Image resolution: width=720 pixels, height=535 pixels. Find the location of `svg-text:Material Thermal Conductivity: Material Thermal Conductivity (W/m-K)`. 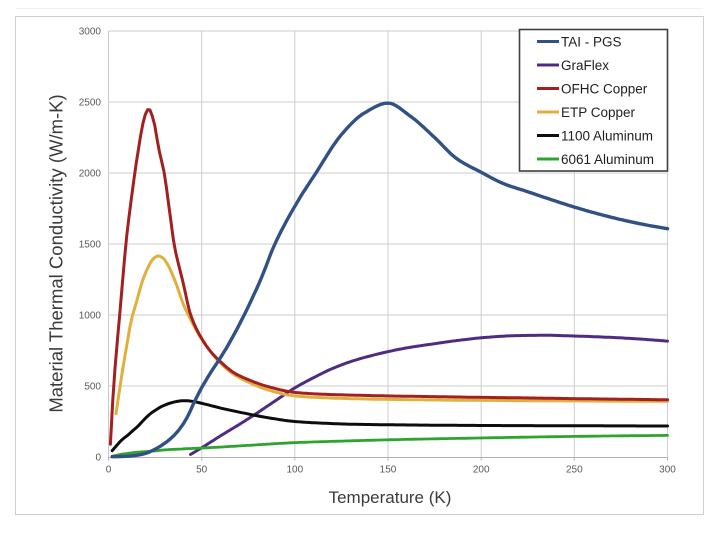

svg-text:Material Thermal Conductivity: Material Thermal Conductivity (W/m-K) is located at coordinates (56, 253).